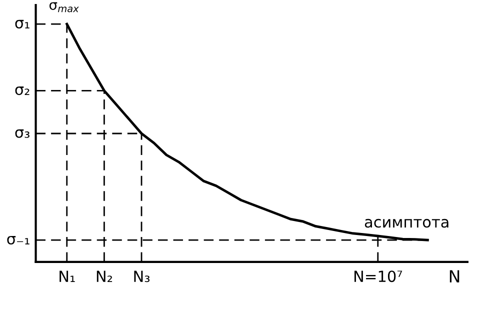 This screenshot has width=477, height=335. I want to click on ref-line-label: σ₋₁, so click(18, 240).